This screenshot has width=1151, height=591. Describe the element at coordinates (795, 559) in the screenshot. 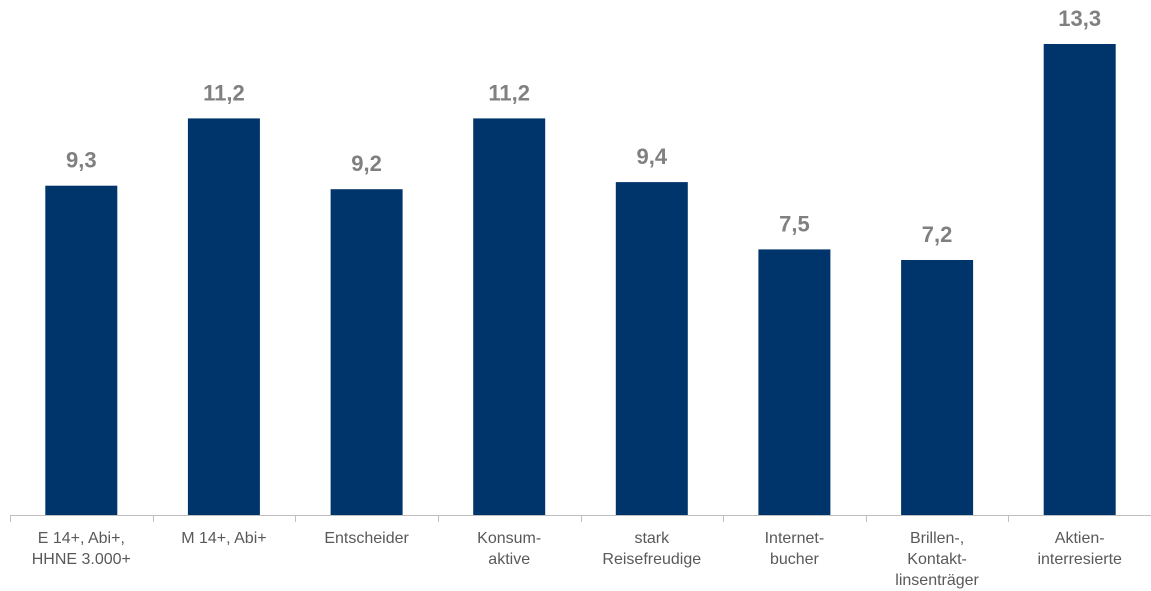

I see `category-label-line: bucher` at that location.